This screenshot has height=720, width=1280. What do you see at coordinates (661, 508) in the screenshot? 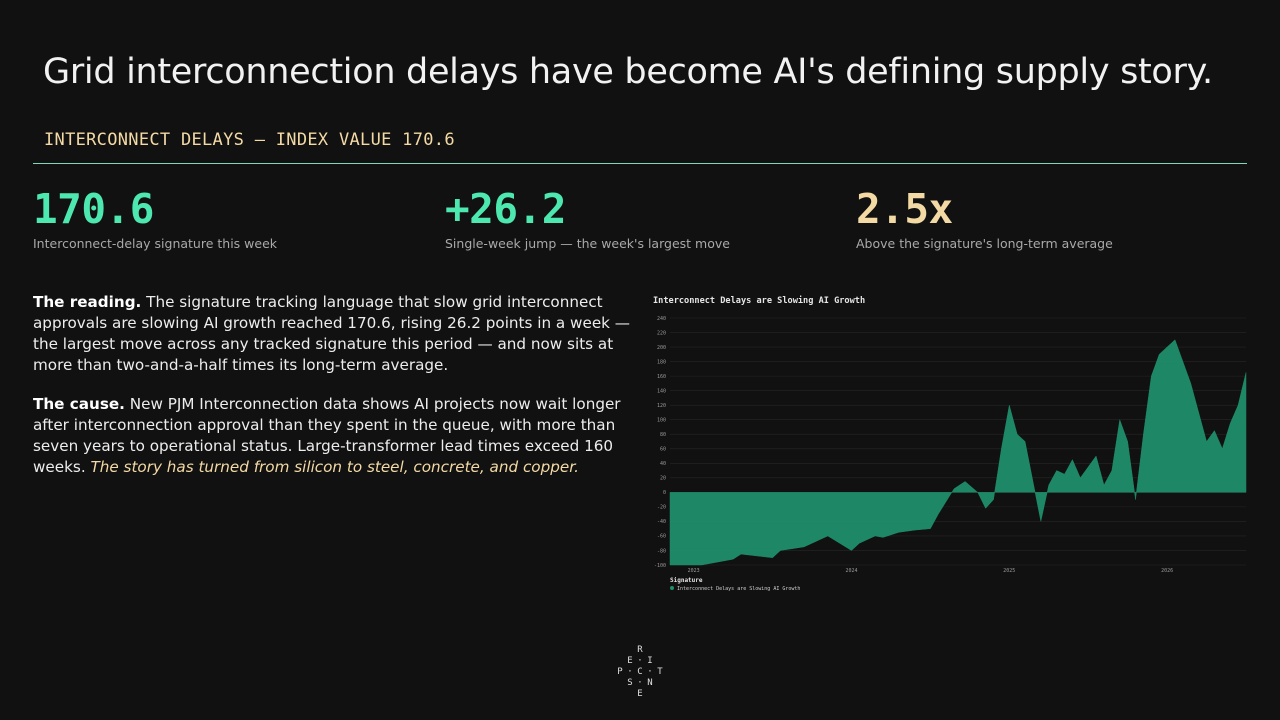
I see `y-tick-label: -20` at bounding box center [661, 508].